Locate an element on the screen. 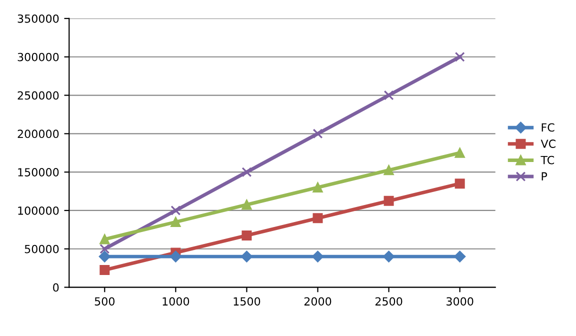 Image resolution: width=576 pixels, height=336 pixels. x-tick-label: 2500 is located at coordinates (388, 301).